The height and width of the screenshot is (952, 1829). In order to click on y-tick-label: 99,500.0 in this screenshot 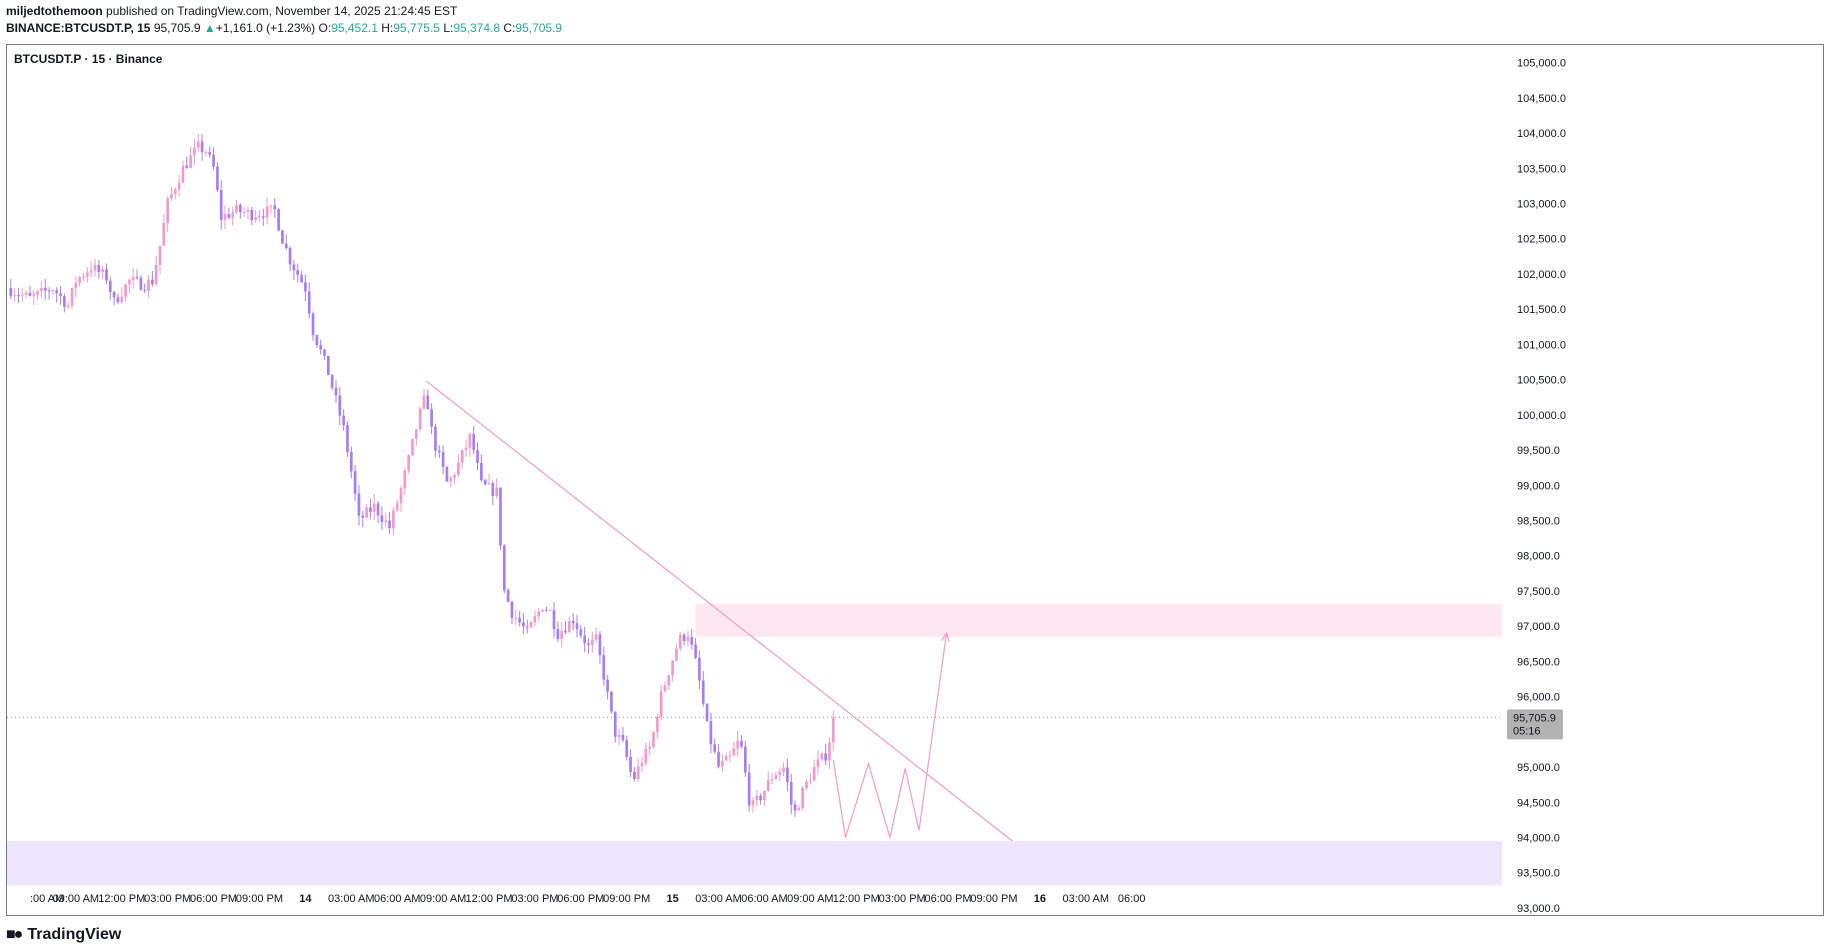, I will do `click(1538, 451)`.